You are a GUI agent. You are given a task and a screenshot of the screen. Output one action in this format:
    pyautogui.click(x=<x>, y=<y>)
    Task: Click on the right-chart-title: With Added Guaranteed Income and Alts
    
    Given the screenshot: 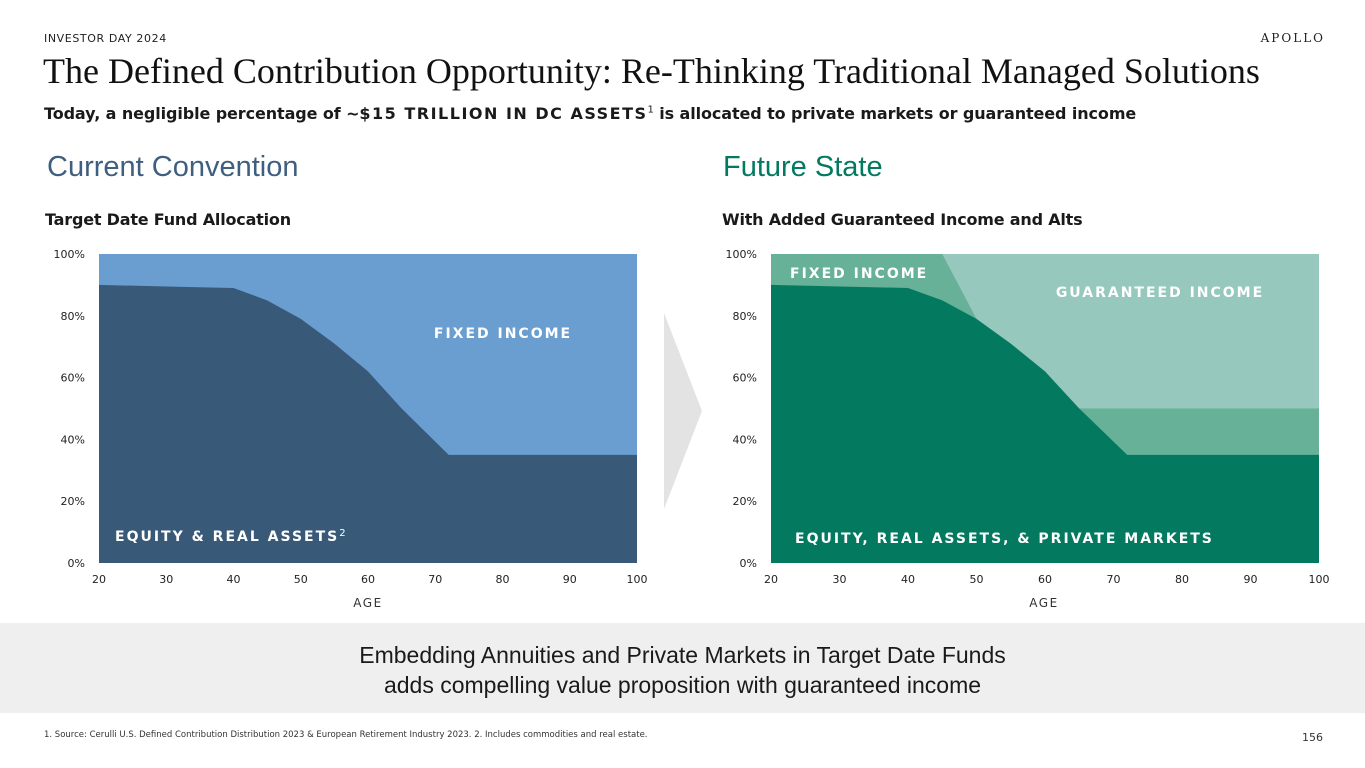 What is the action you would take?
    pyautogui.click(x=902, y=219)
    